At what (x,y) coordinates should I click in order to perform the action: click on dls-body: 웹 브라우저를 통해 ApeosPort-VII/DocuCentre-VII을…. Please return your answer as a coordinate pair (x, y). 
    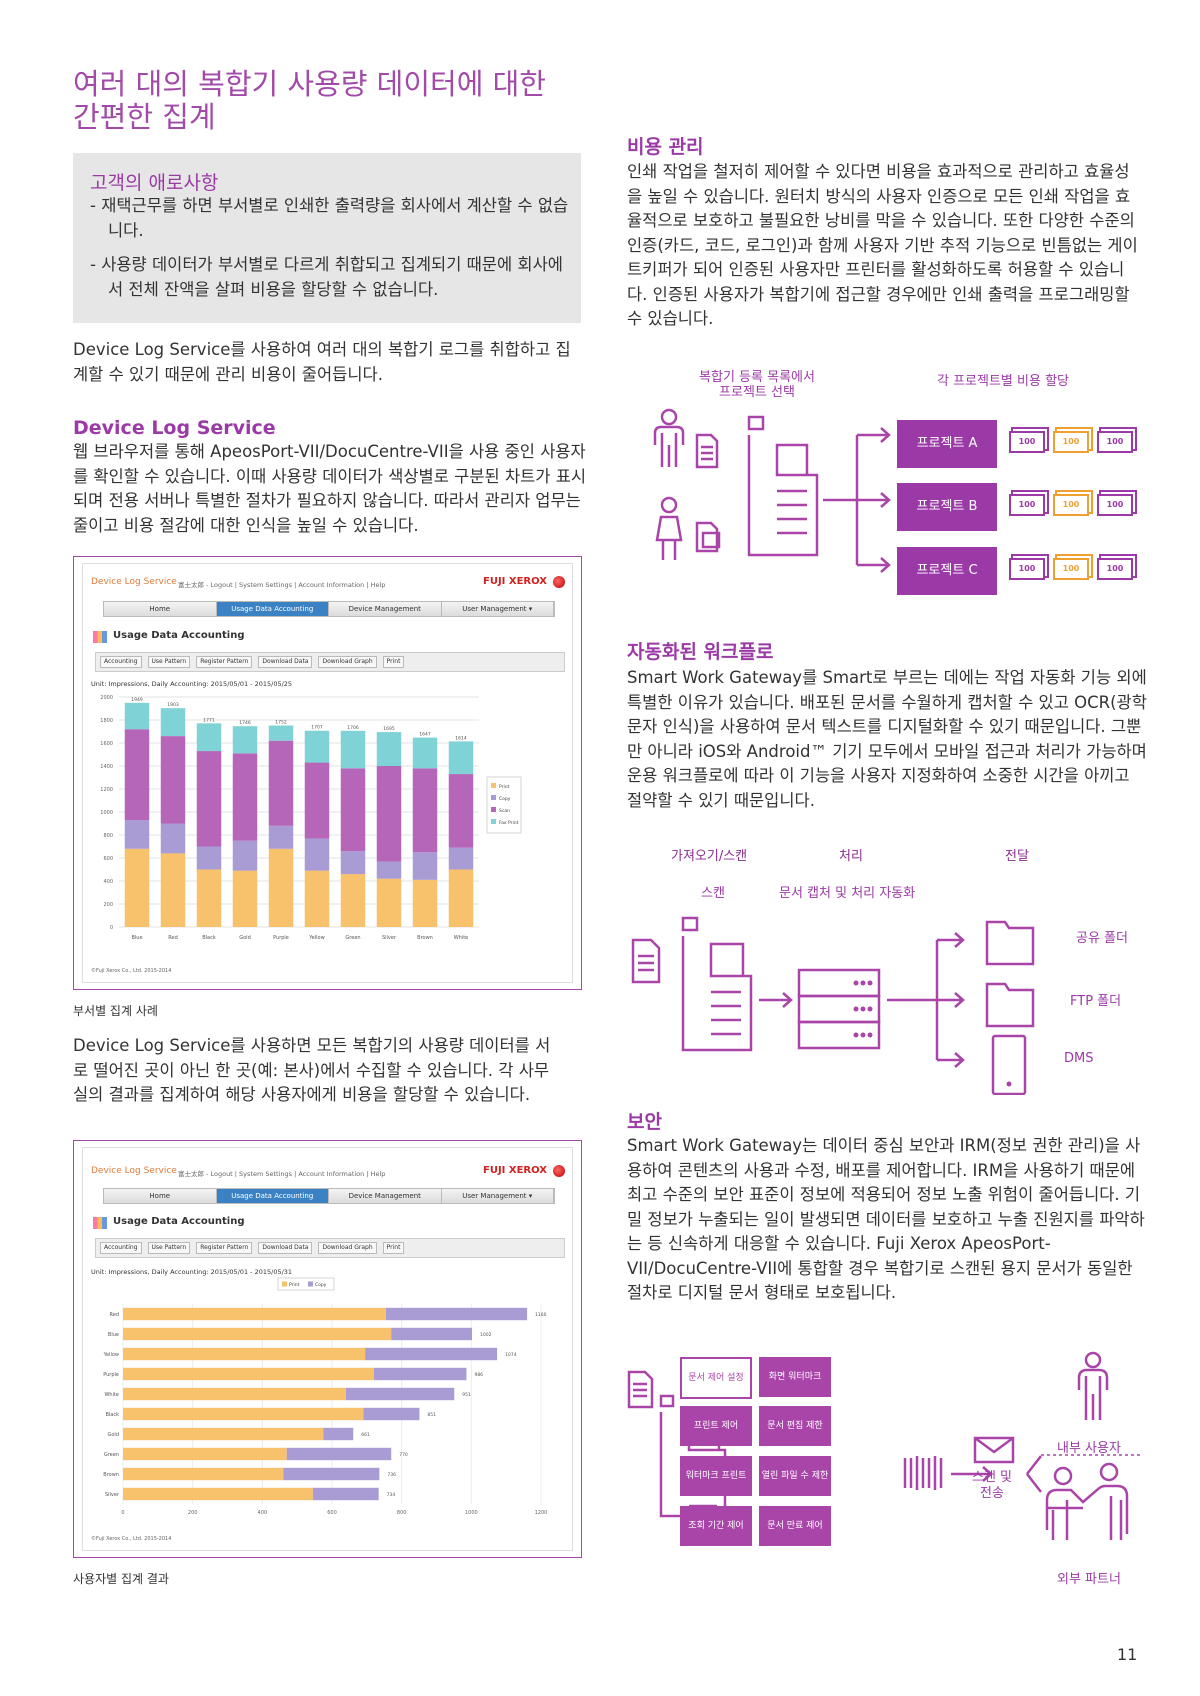
    Looking at the image, I should click on (330, 488).